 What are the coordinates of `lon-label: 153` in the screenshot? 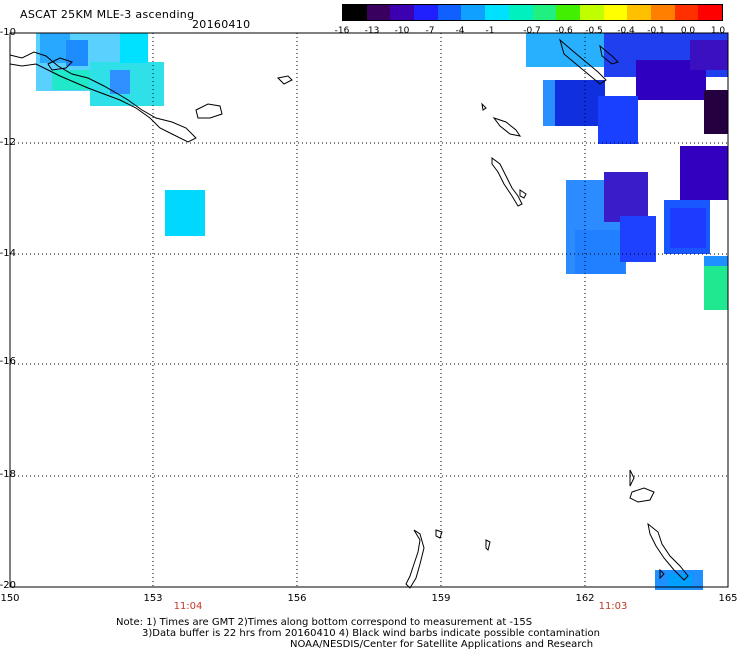 It's located at (153, 598).